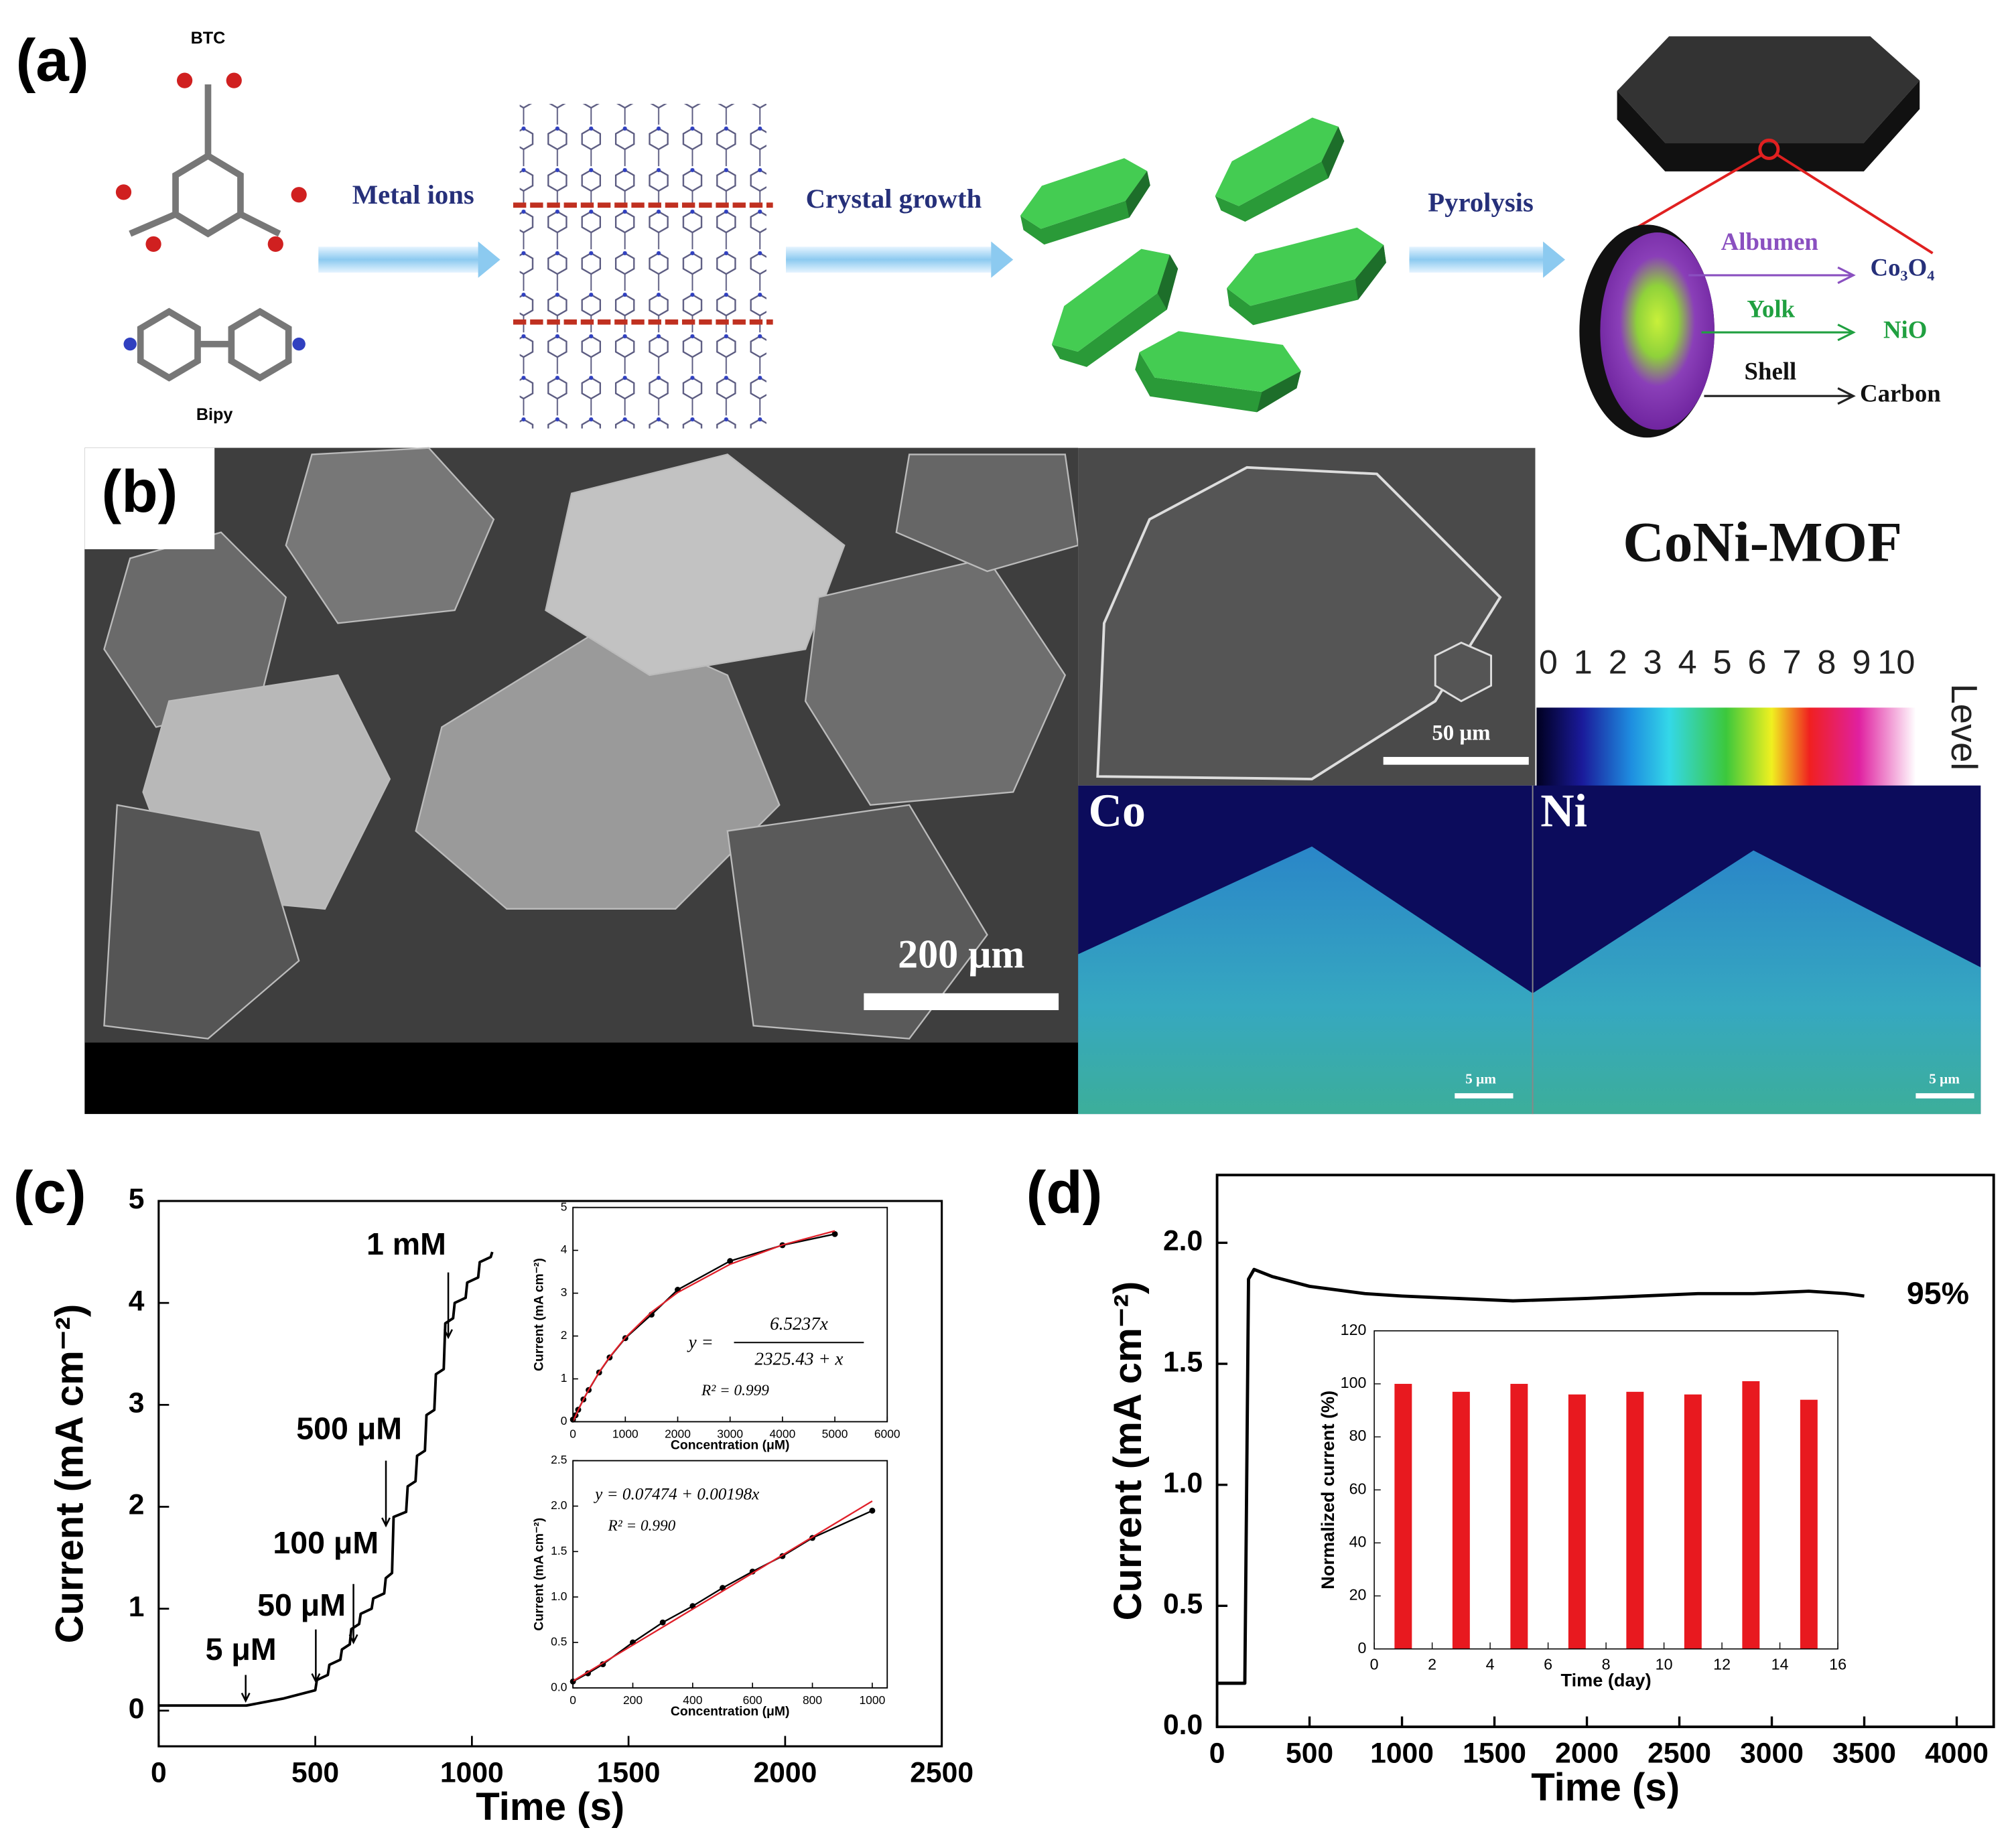 The height and width of the screenshot is (1832, 2016). I want to click on y-tick-label: 0.0, so click(1183, 1725).